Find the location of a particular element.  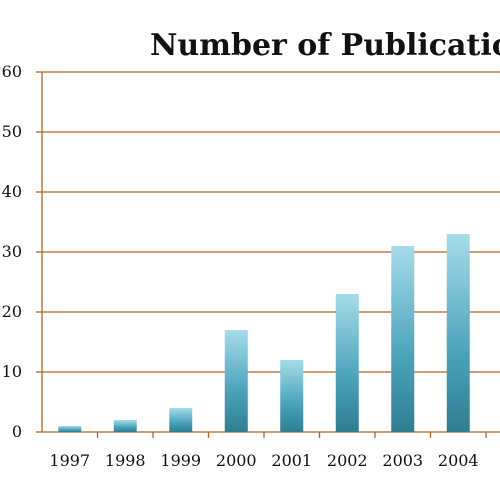

x-tick-label: 2001 is located at coordinates (291, 460).